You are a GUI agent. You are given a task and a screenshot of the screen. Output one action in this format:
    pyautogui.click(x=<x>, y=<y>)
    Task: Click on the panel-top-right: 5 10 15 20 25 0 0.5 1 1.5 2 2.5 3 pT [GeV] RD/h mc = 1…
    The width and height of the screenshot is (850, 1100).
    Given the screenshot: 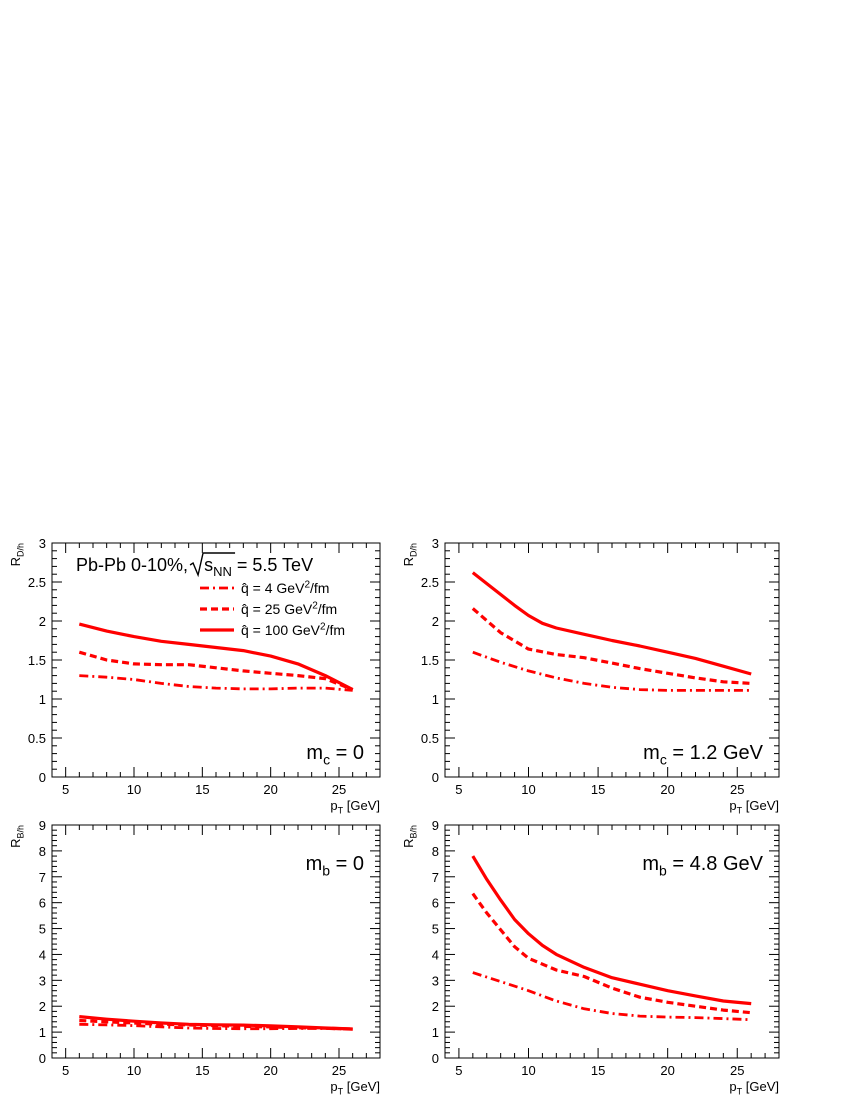 What is the action you would take?
    pyautogui.click(x=590, y=676)
    